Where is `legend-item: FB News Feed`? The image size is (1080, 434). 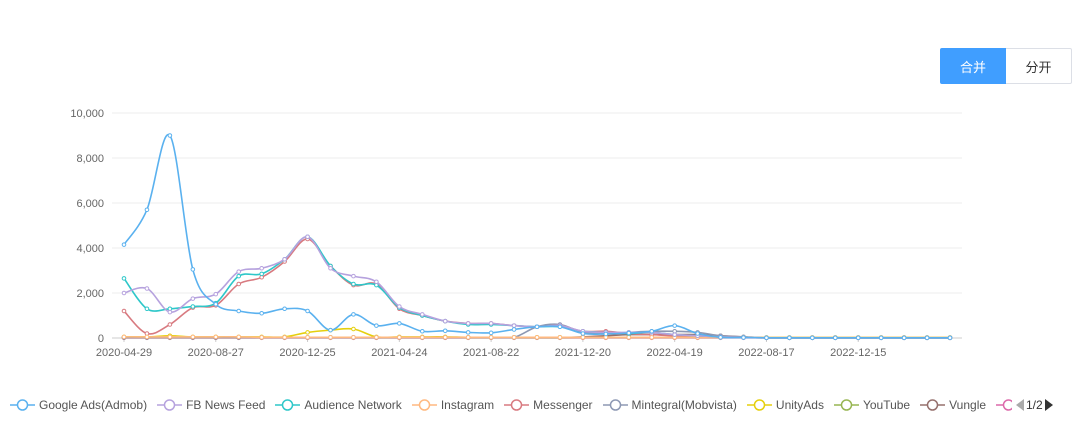 legend-item: FB News Feed is located at coordinates (211, 405).